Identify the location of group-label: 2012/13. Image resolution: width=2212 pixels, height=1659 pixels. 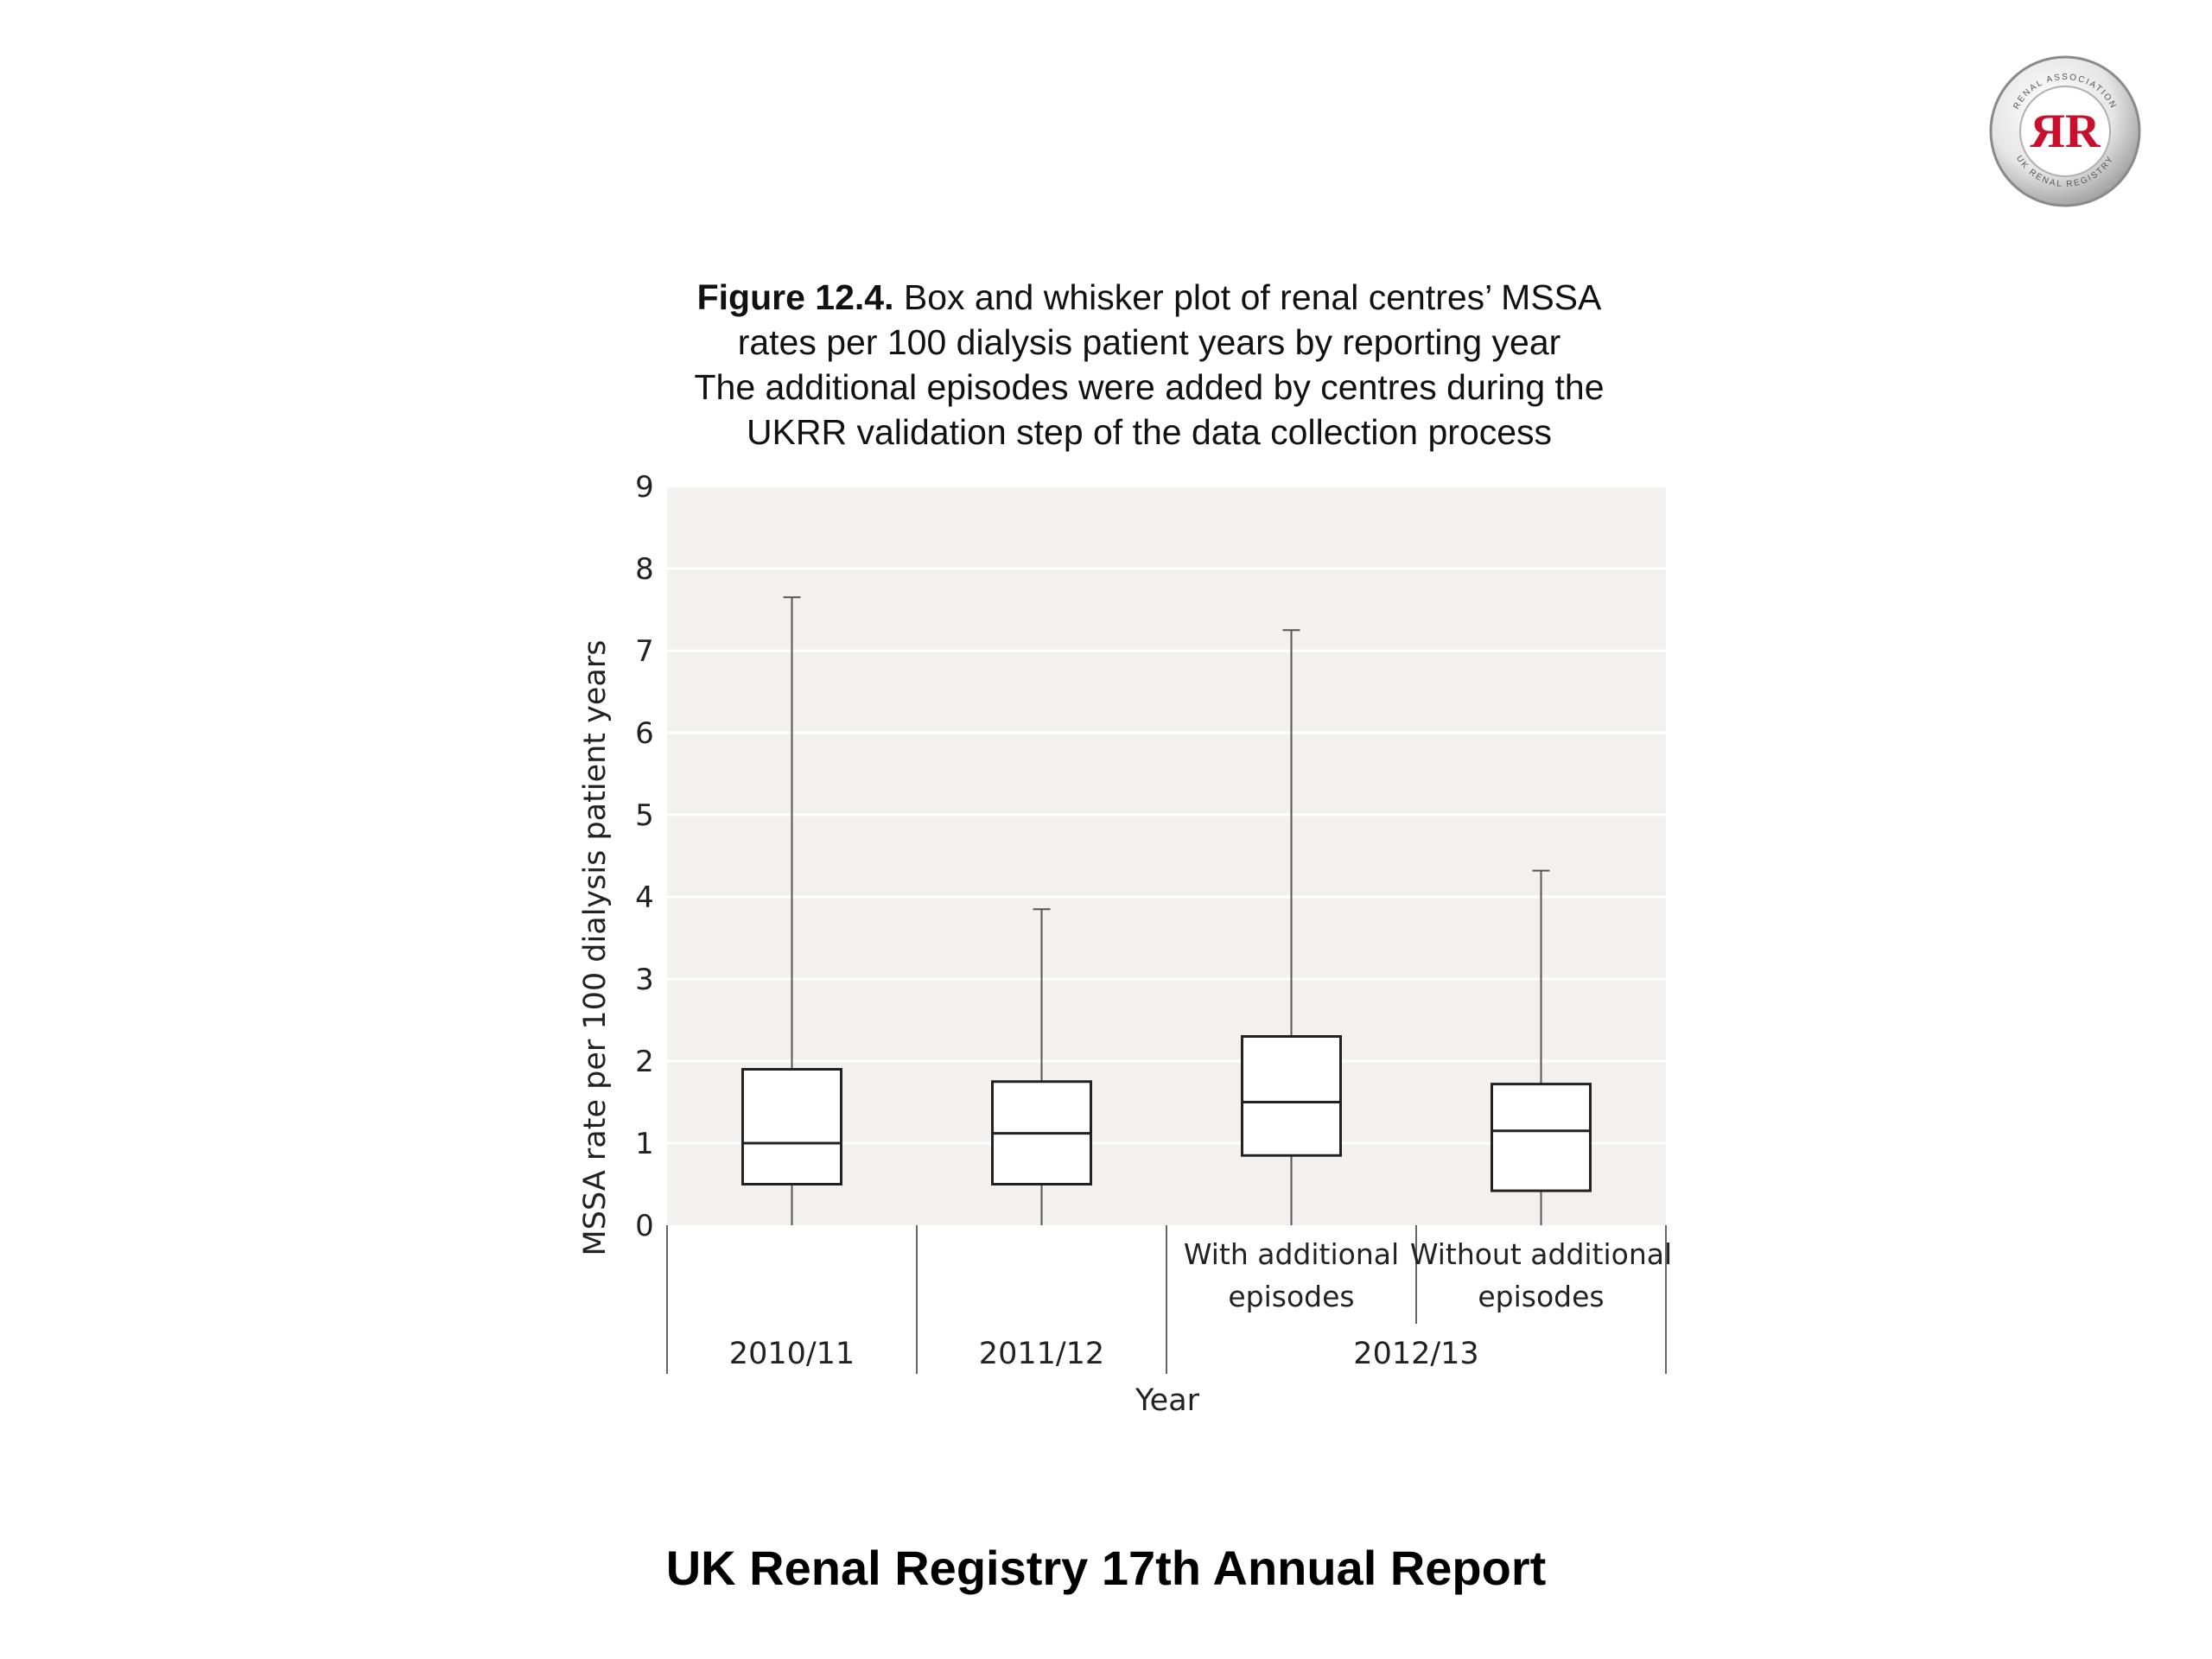
(1415, 1354).